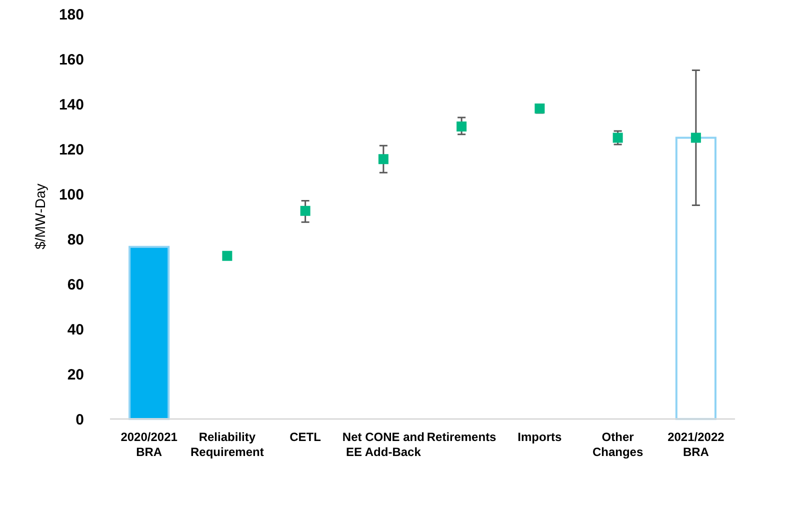  I want to click on y-axis-title: $/MW-Day, so click(40, 217).